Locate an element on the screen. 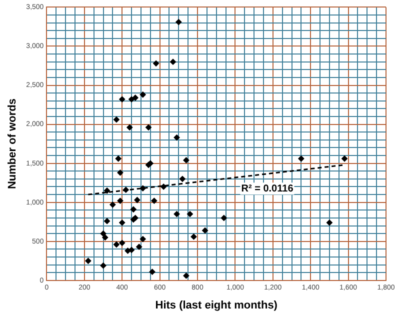 Image resolution: width=400 pixels, height=318 pixels. y-axis-title: Number of words is located at coordinates (12, 144).